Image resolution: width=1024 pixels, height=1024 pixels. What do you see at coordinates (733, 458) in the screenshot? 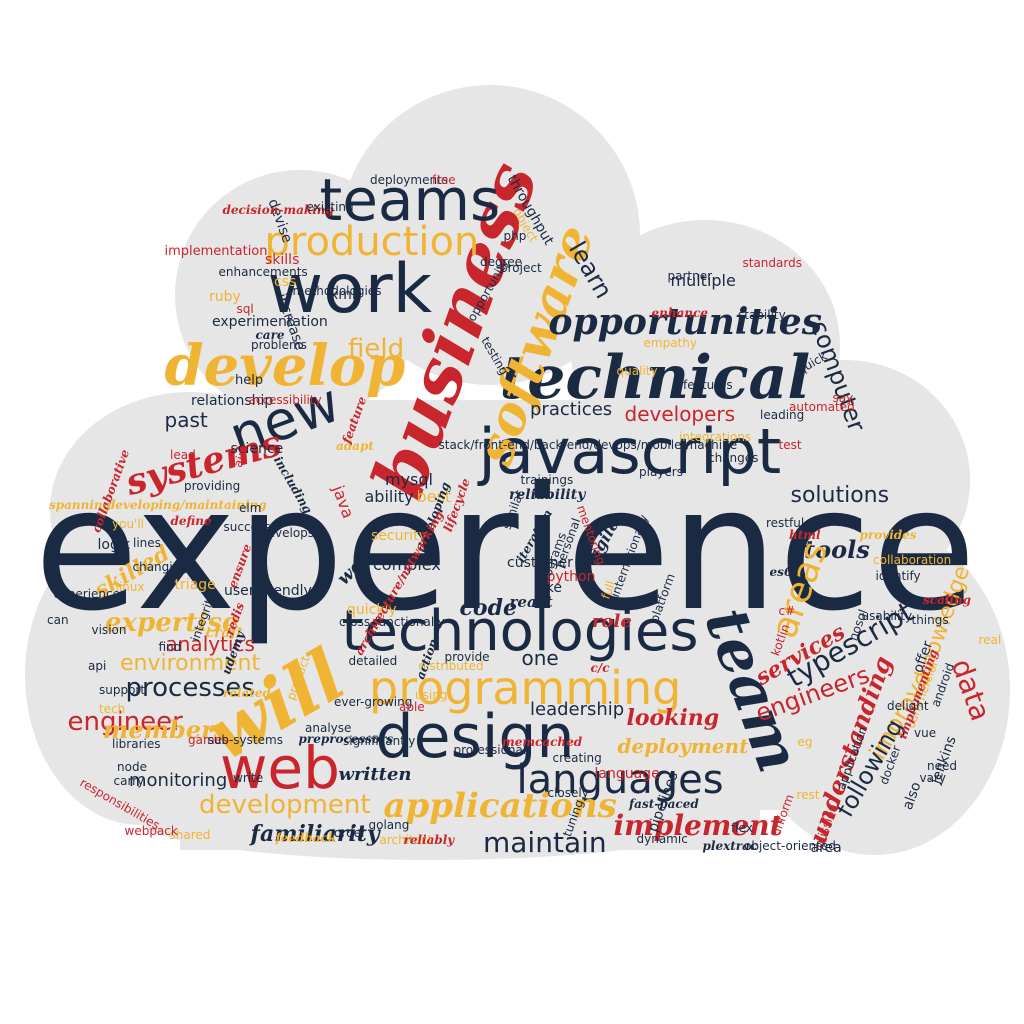
I see `word-107: changes` at bounding box center [733, 458].